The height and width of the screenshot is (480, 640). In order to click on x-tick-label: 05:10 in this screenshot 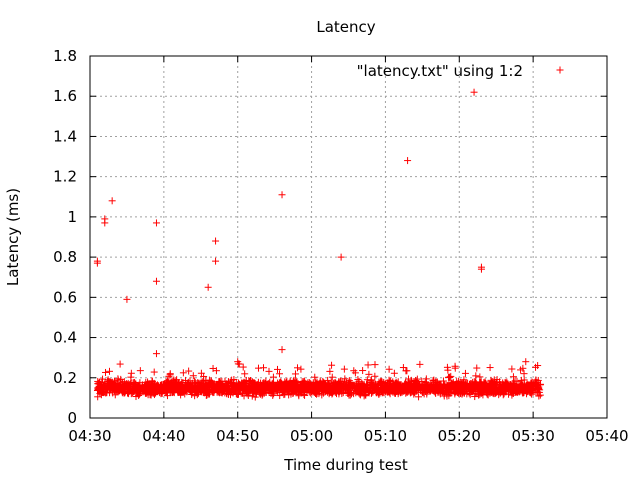, I will do `click(385, 436)`.